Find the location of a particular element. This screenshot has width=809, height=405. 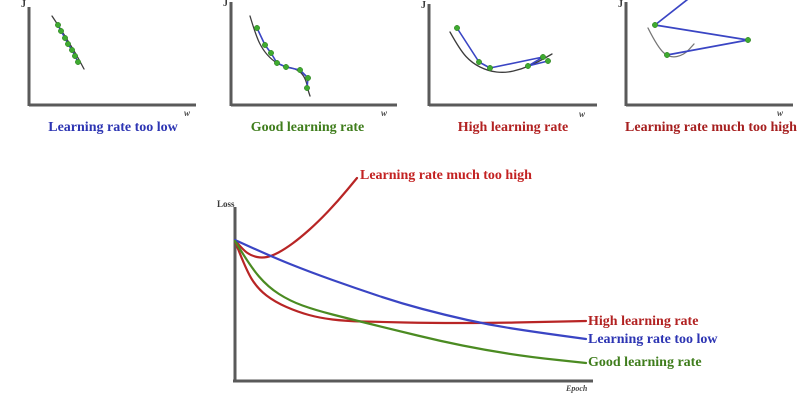

miniplot-high-lr is located at coordinates (512, 55).